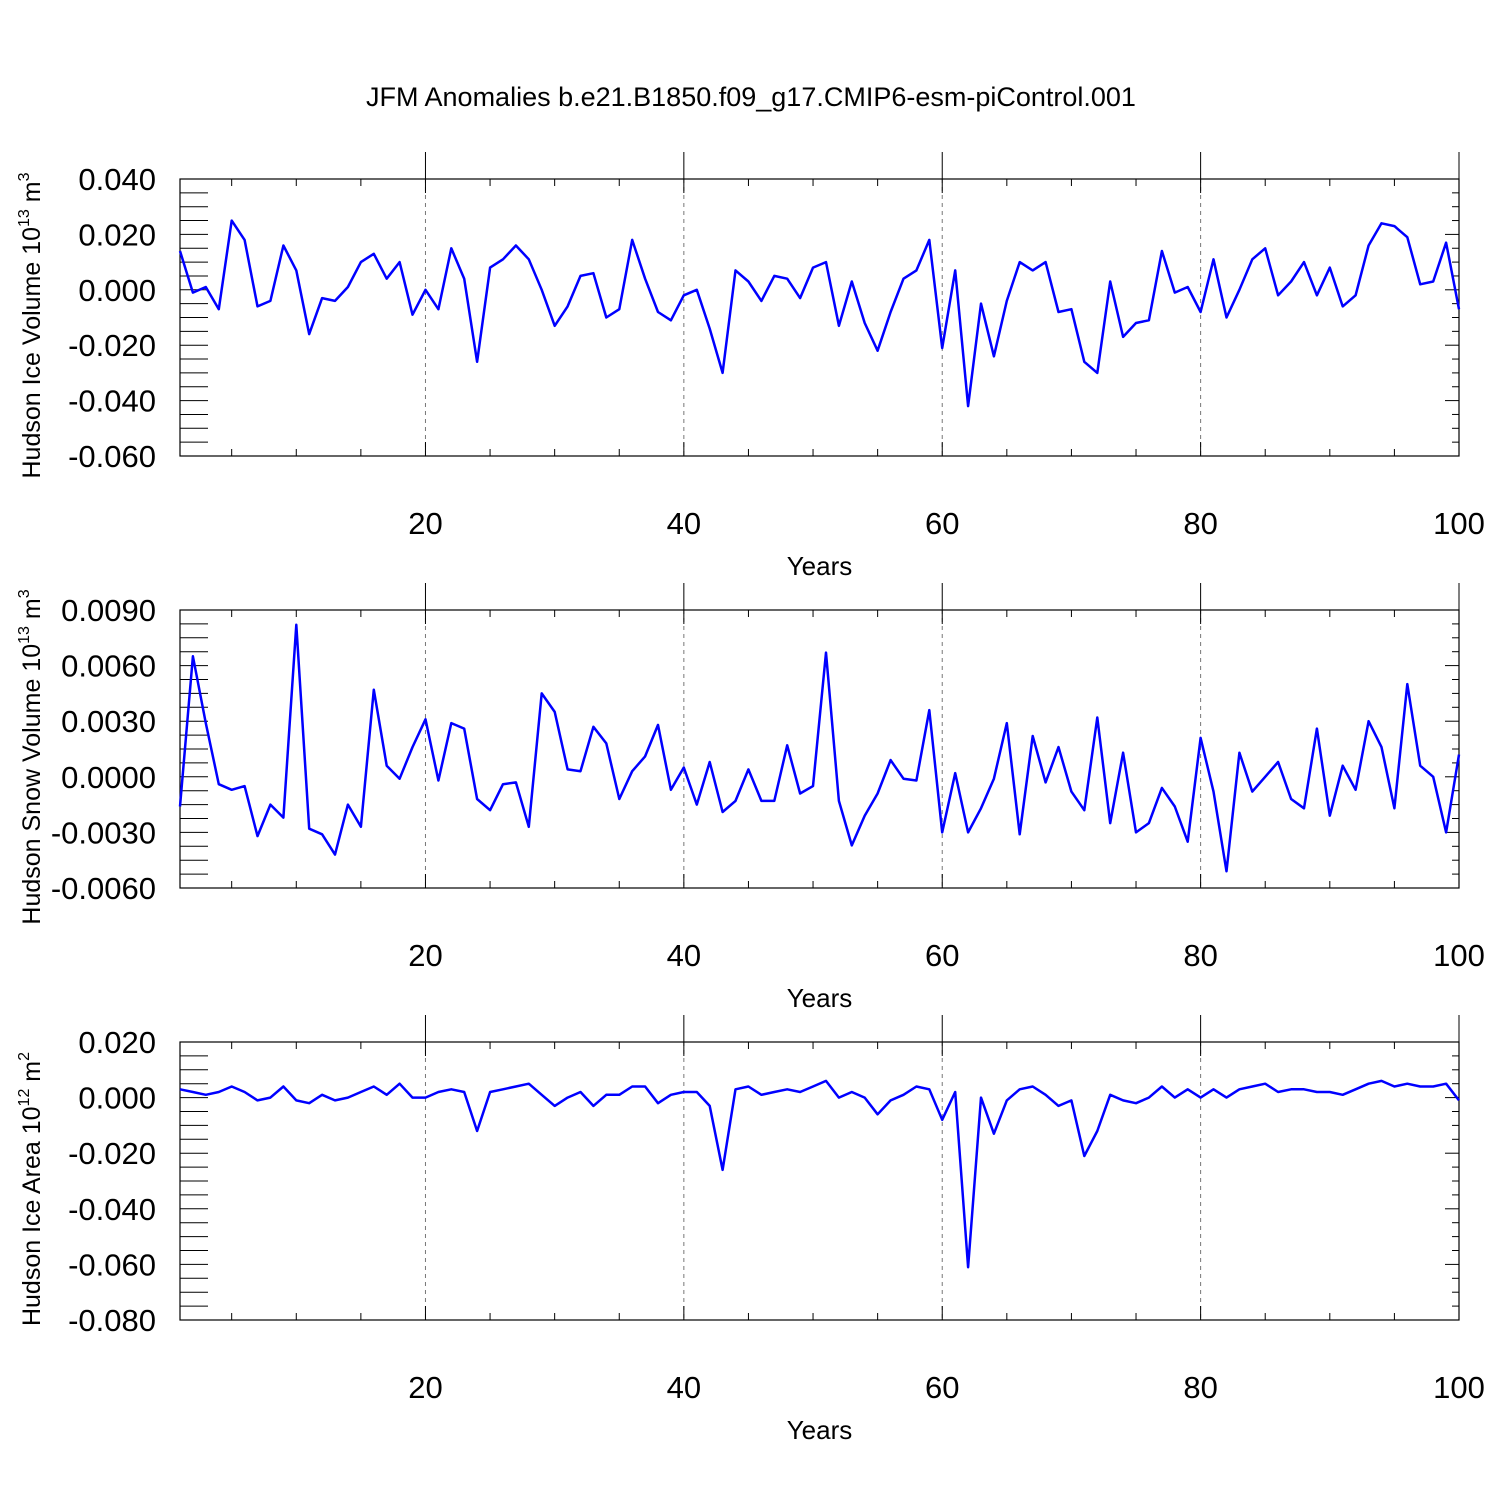  I want to click on y-tick-label: 0.0090, so click(108, 610).